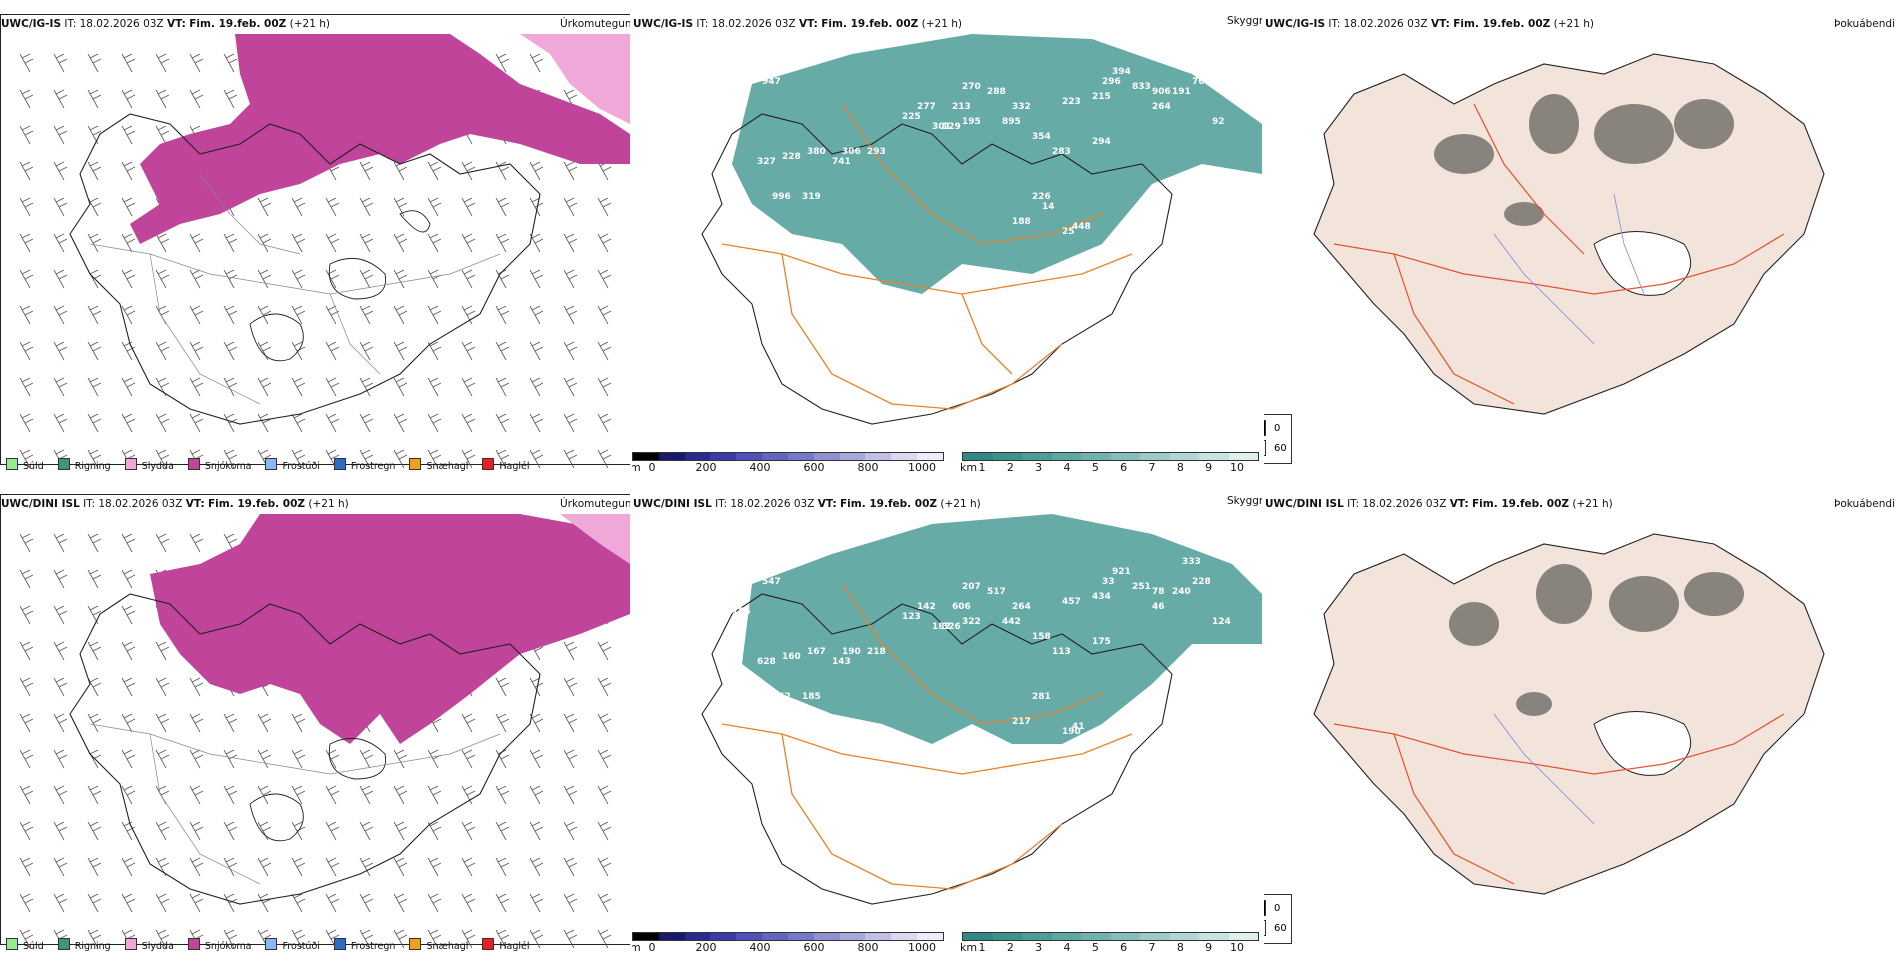 This screenshot has width=1900, height=964. What do you see at coordinates (1011, 622) in the screenshot?
I see `cloud-base-label: 442` at bounding box center [1011, 622].